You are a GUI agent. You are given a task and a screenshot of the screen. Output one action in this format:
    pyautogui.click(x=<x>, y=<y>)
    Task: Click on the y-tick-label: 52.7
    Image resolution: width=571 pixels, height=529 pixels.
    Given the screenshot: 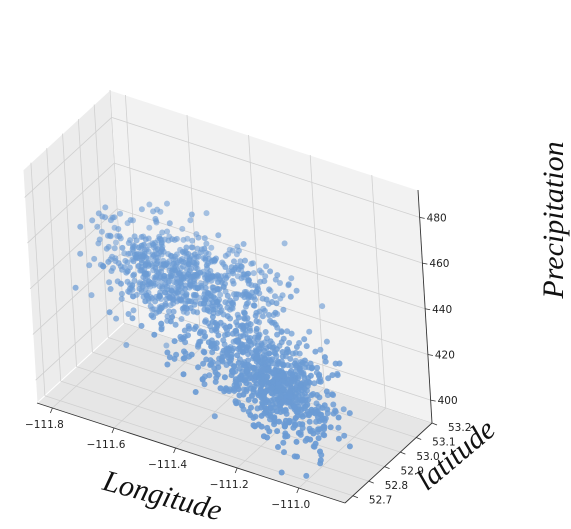 What is the action you would take?
    pyautogui.click(x=380, y=501)
    